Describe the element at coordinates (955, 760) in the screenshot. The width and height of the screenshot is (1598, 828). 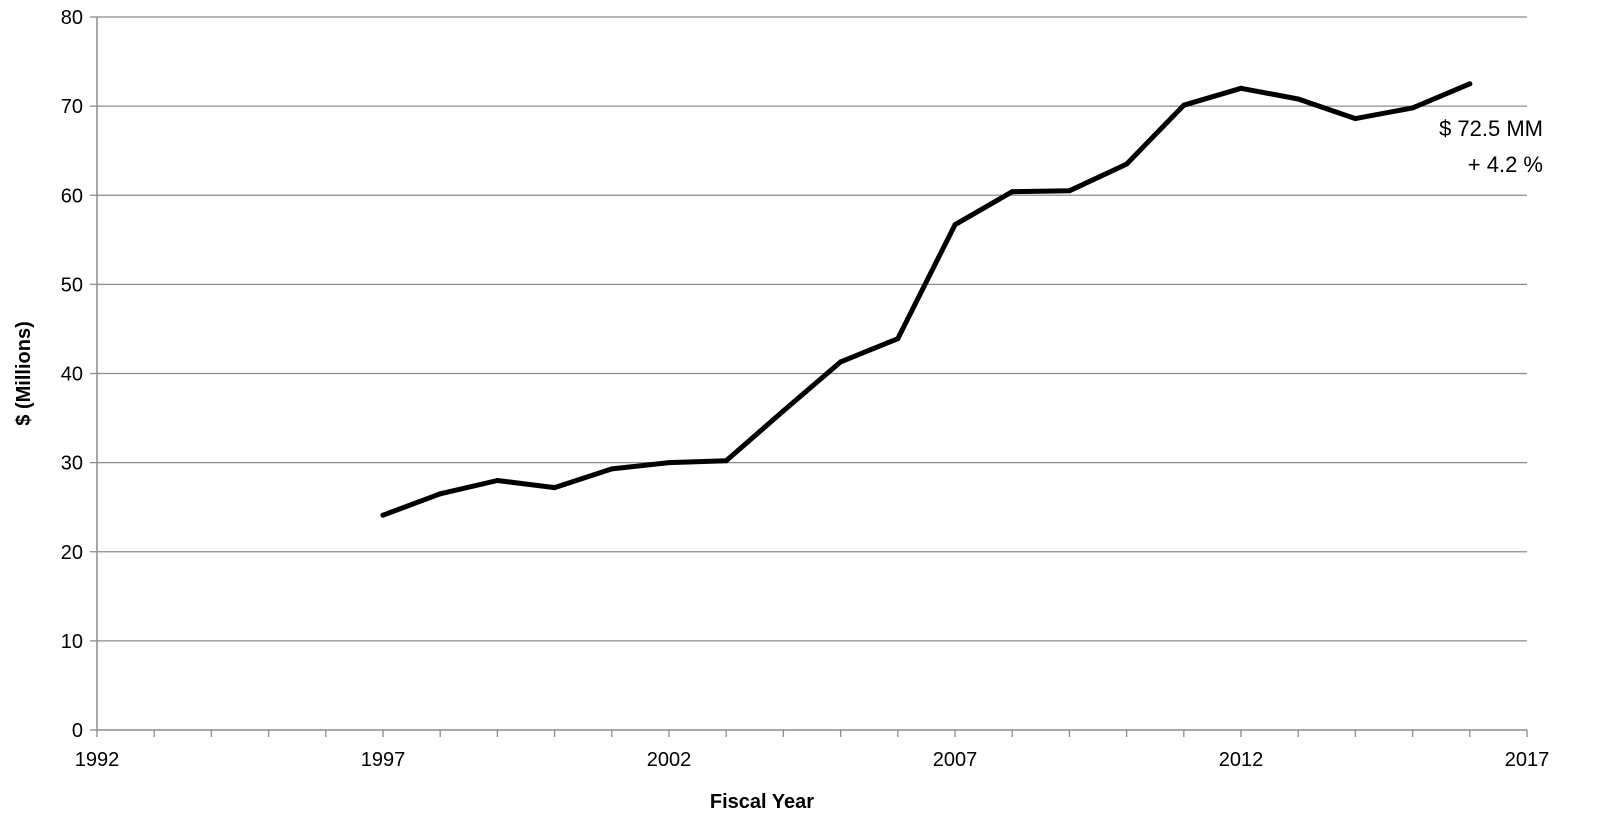
I see `x-tick-label-2007: 2007` at that location.